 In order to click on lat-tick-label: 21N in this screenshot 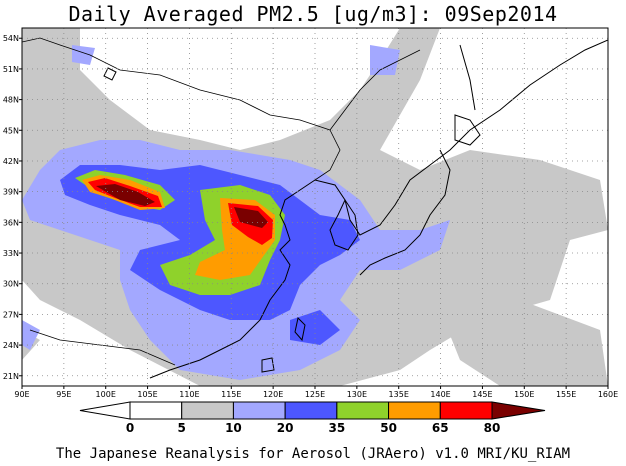, I will do `click(11, 376)`.